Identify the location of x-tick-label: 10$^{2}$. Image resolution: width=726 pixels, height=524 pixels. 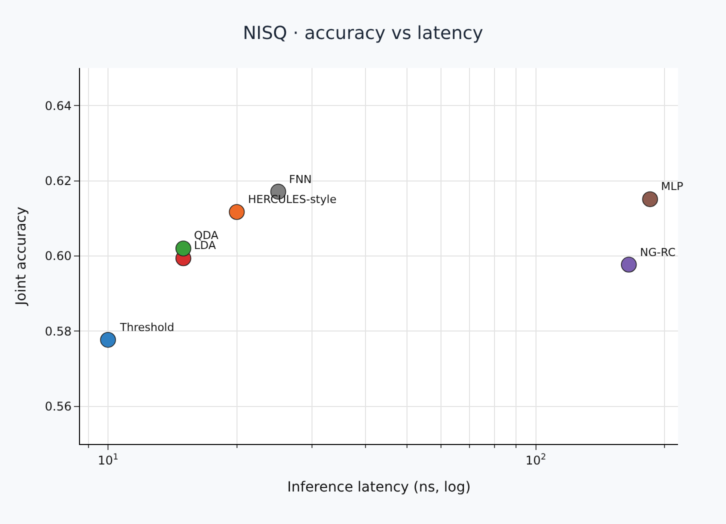
(535, 459).